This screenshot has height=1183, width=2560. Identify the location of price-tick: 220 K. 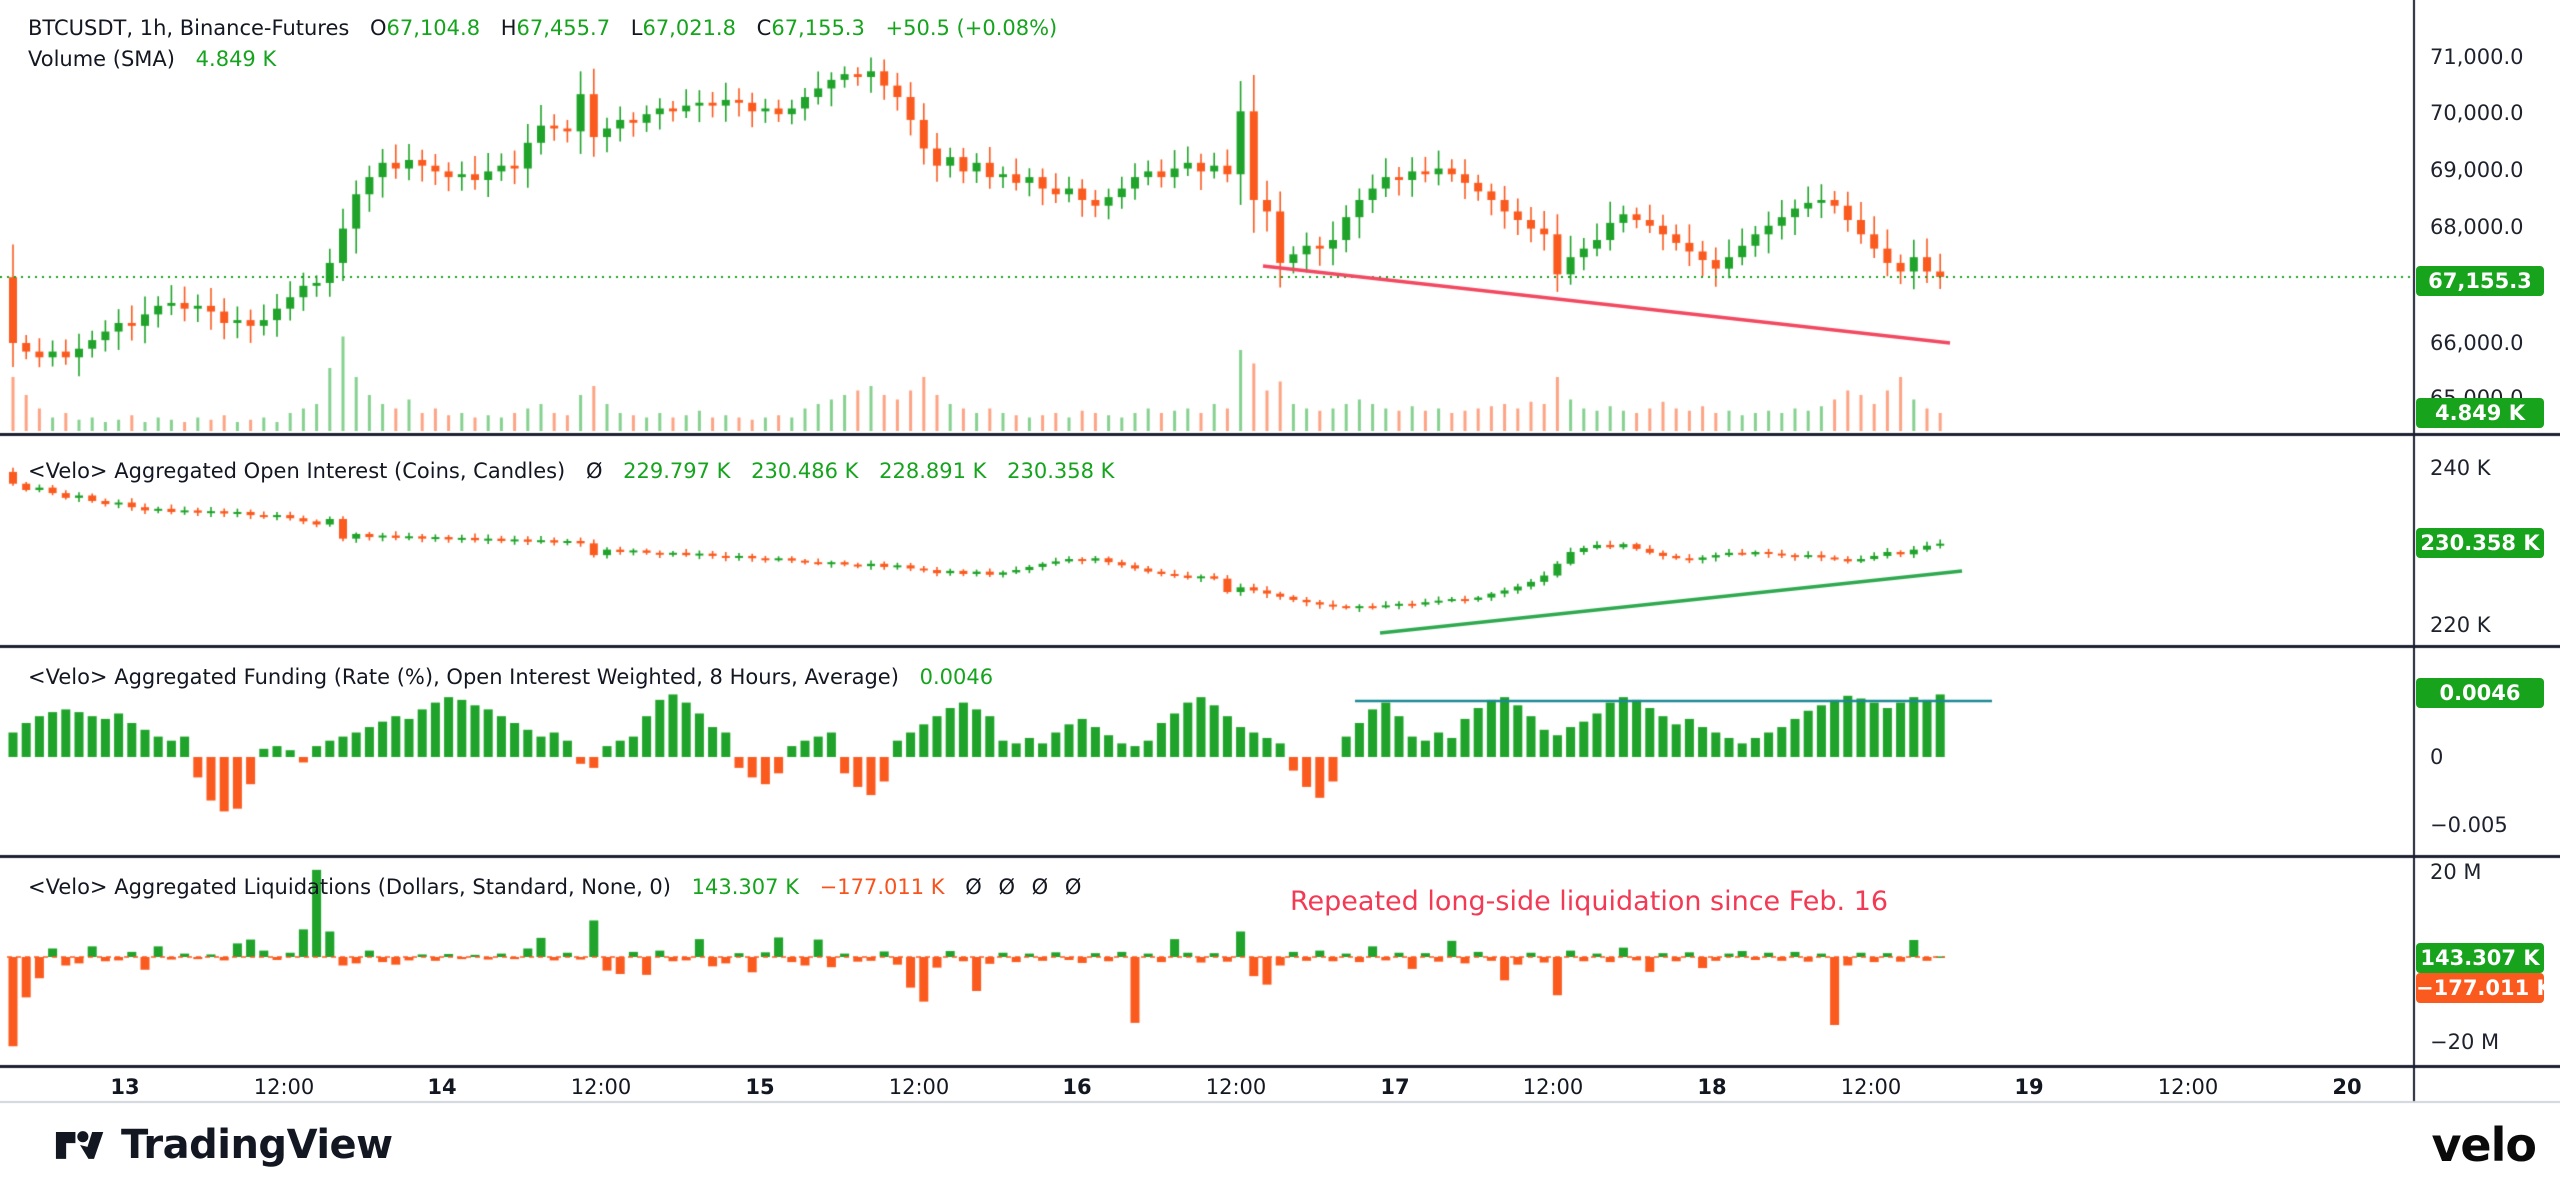
(2460, 625).